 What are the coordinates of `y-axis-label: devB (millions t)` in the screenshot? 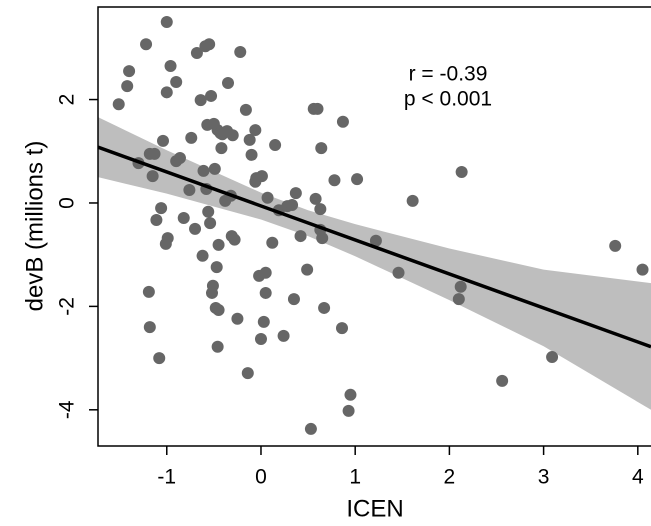 It's located at (34, 226).